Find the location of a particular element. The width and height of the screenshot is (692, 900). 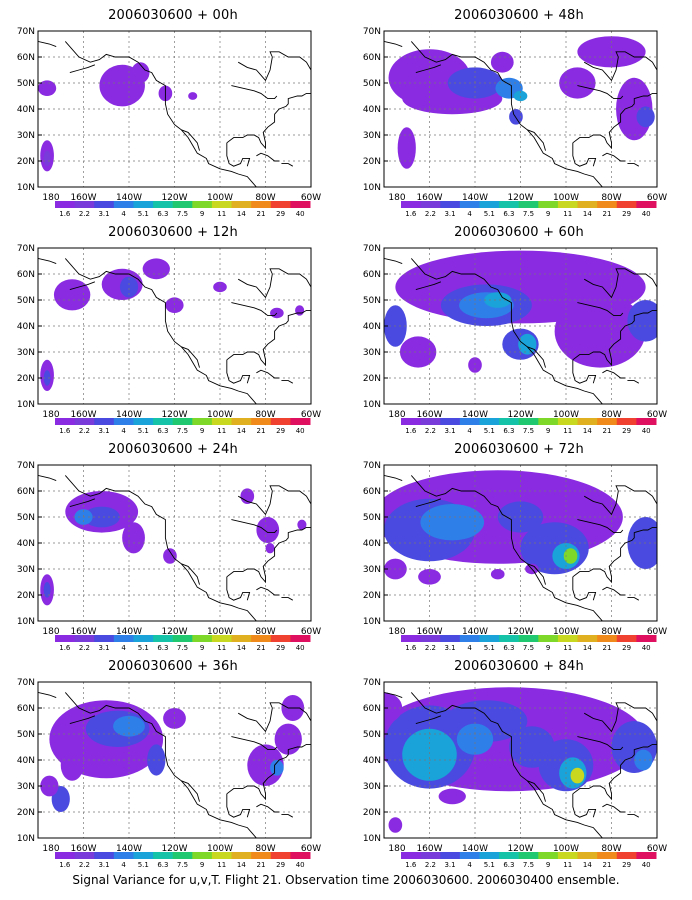

colorbar-label: 29 is located at coordinates (626, 864).